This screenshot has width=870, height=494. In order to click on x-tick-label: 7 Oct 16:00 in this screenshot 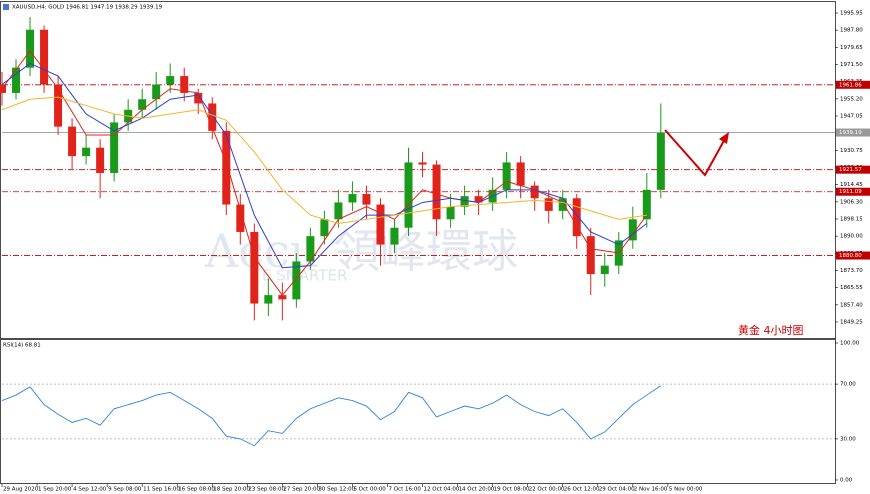, I will do `click(404, 490)`.